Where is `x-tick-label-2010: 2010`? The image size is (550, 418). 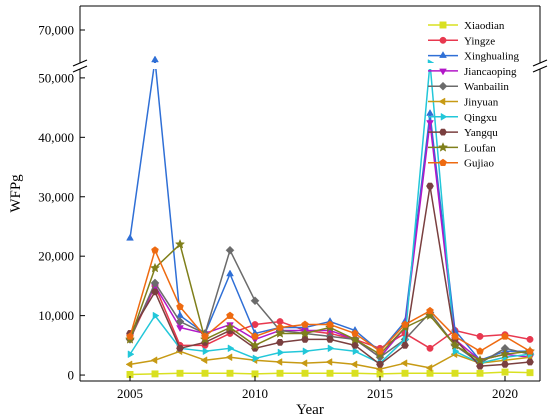 x-tick-label-2010: 2010 is located at coordinates (255, 393).